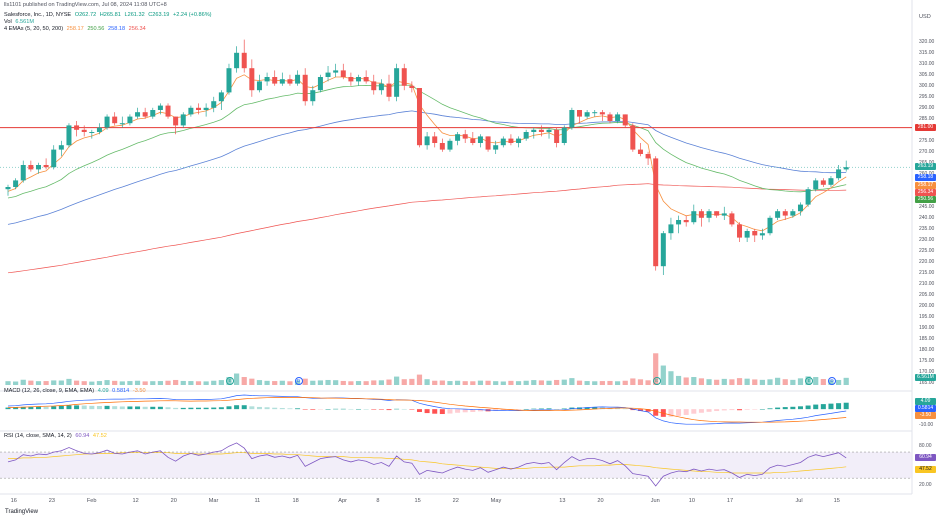 The height and width of the screenshot is (520, 941). I want to click on rsi-label: RSI (14, close, SMA, 14, 2), so click(38, 436).